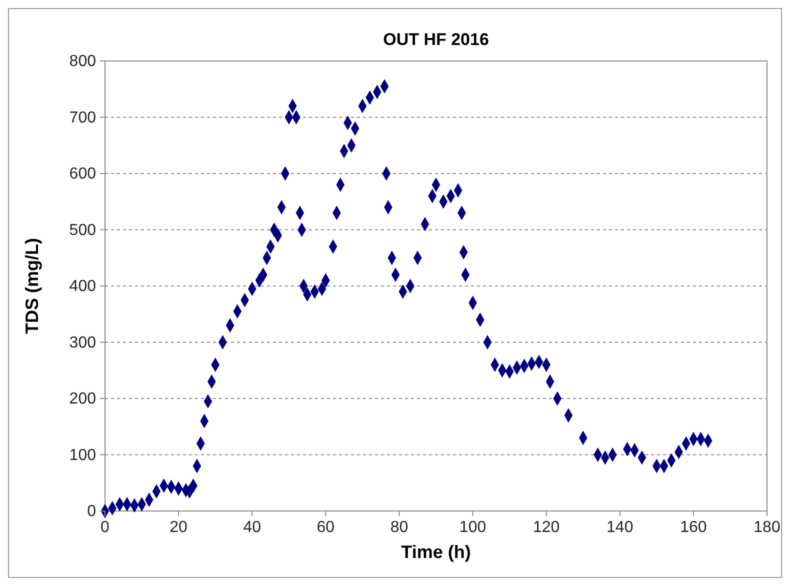 The height and width of the screenshot is (586, 790). I want to click on x-tick-label: 40, so click(252, 527).